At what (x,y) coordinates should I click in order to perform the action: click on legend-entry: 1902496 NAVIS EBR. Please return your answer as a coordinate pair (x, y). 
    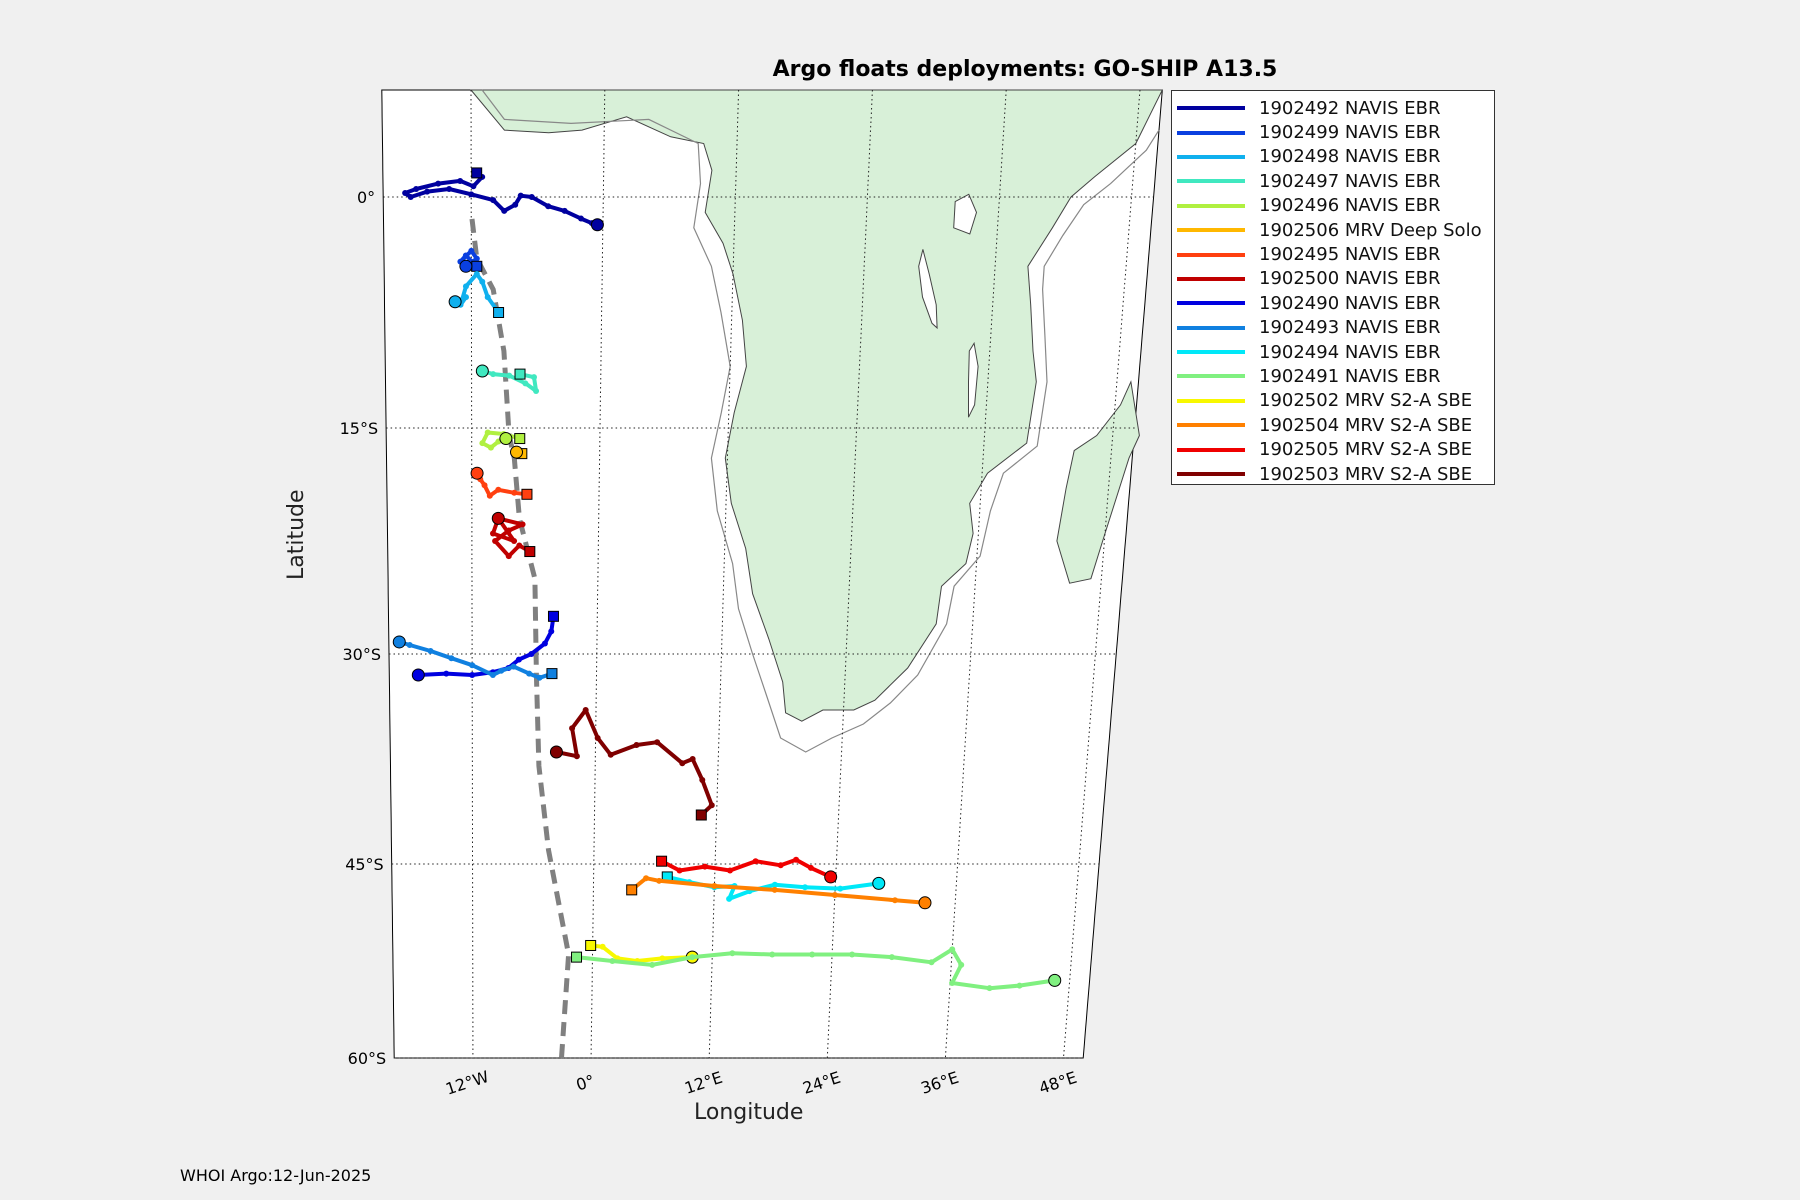
    Looking at the image, I should click on (1333, 206).